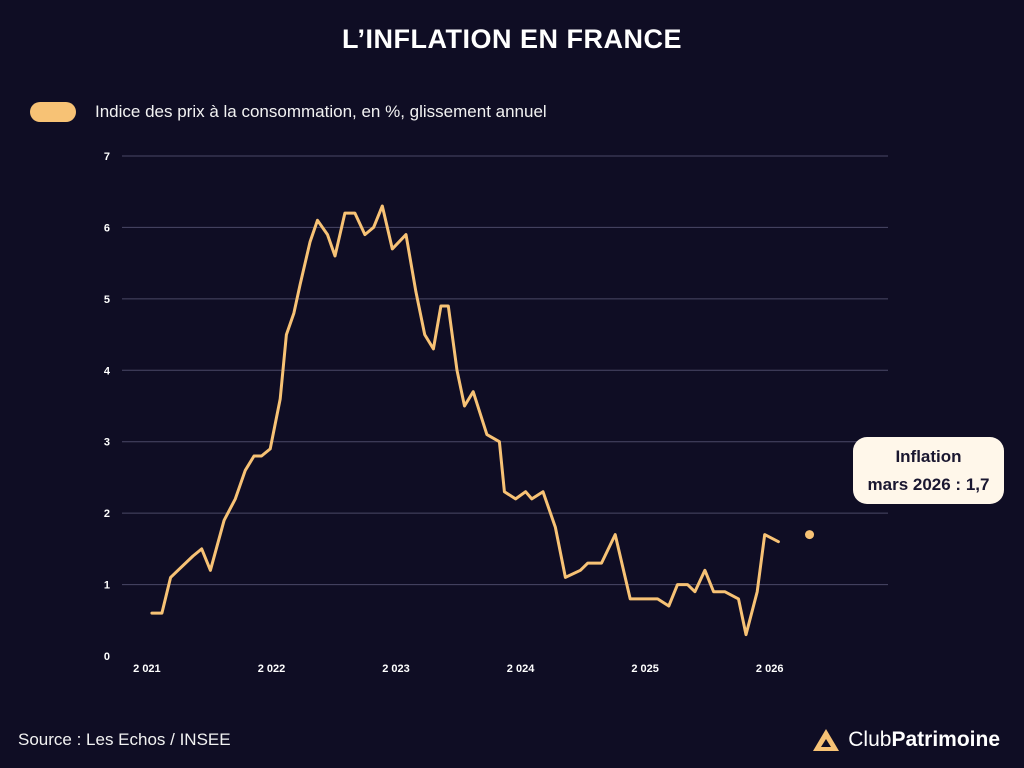  What do you see at coordinates (107, 443) in the screenshot?
I see `y-tick-label: 3` at bounding box center [107, 443].